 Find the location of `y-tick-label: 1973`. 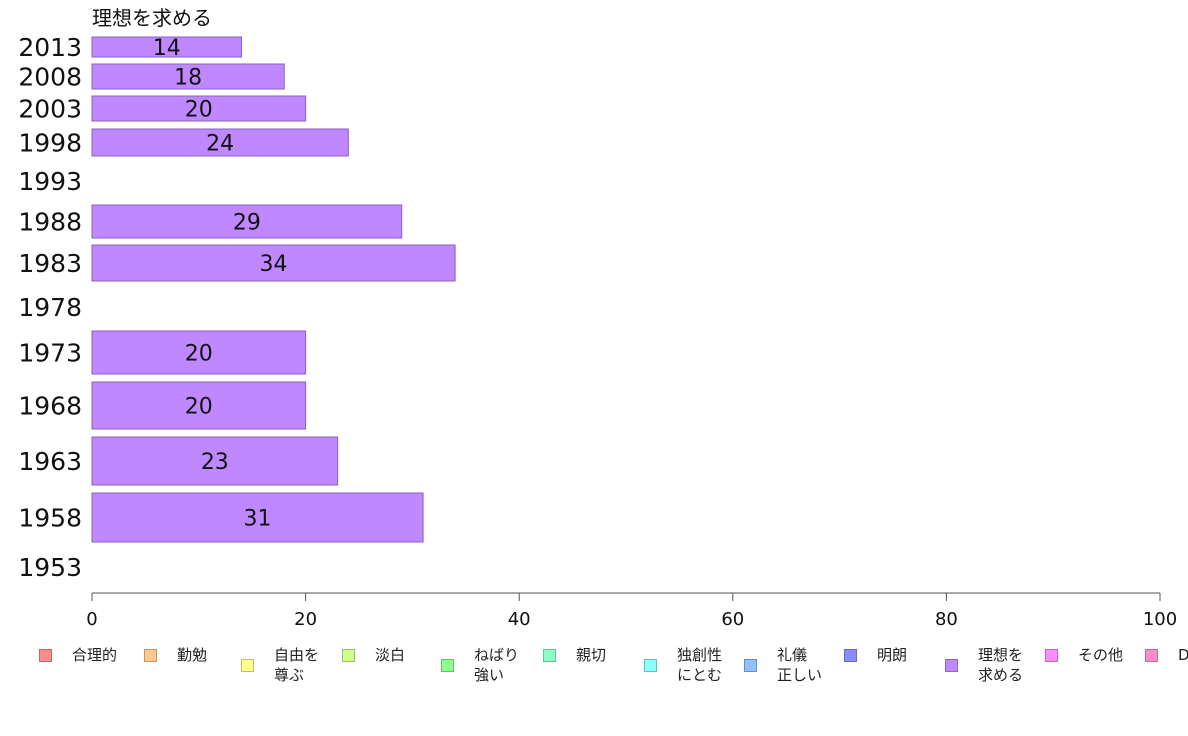

y-tick-label: 1973 is located at coordinates (50, 353).